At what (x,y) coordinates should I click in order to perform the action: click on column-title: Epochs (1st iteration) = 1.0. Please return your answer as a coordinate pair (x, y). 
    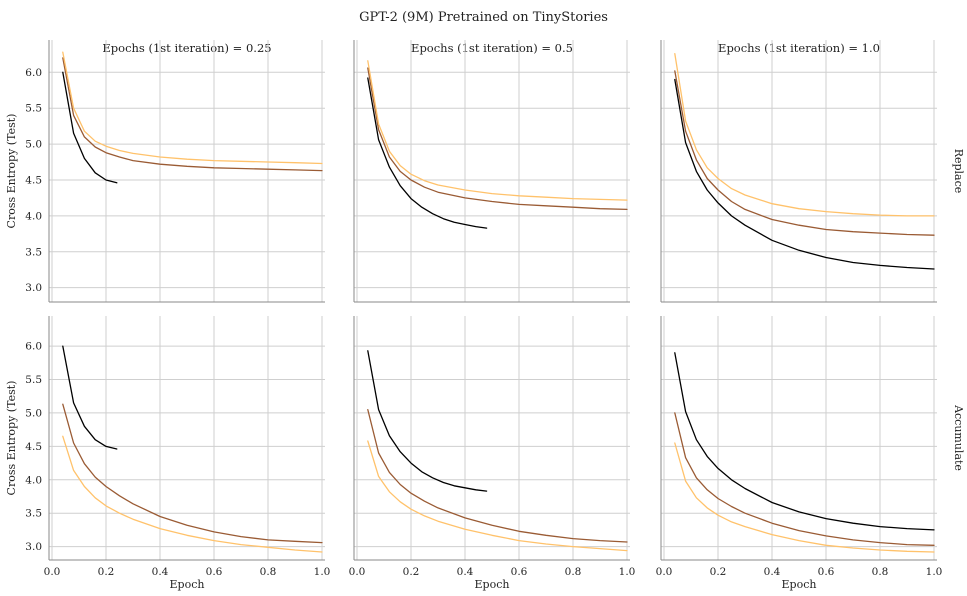
    Looking at the image, I should click on (799, 48).